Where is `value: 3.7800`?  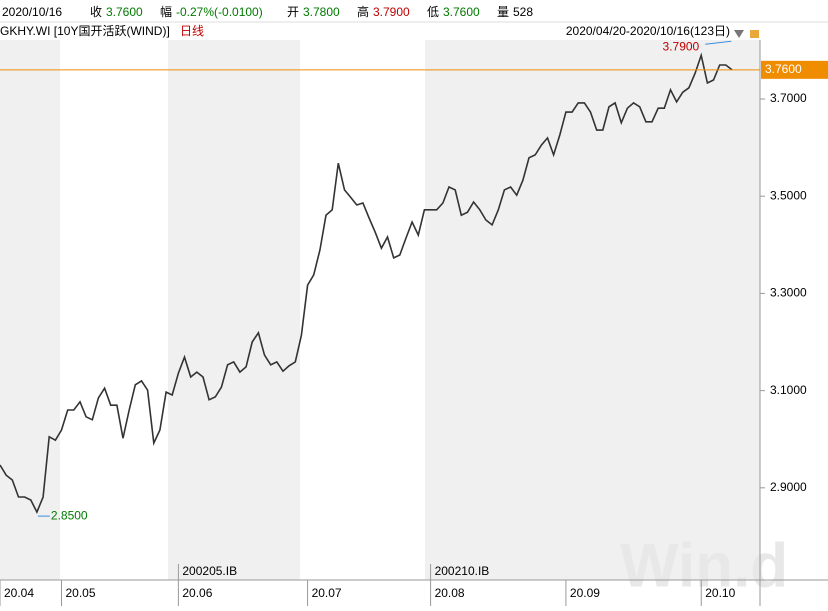
value: 3.7800 is located at coordinates (321, 12).